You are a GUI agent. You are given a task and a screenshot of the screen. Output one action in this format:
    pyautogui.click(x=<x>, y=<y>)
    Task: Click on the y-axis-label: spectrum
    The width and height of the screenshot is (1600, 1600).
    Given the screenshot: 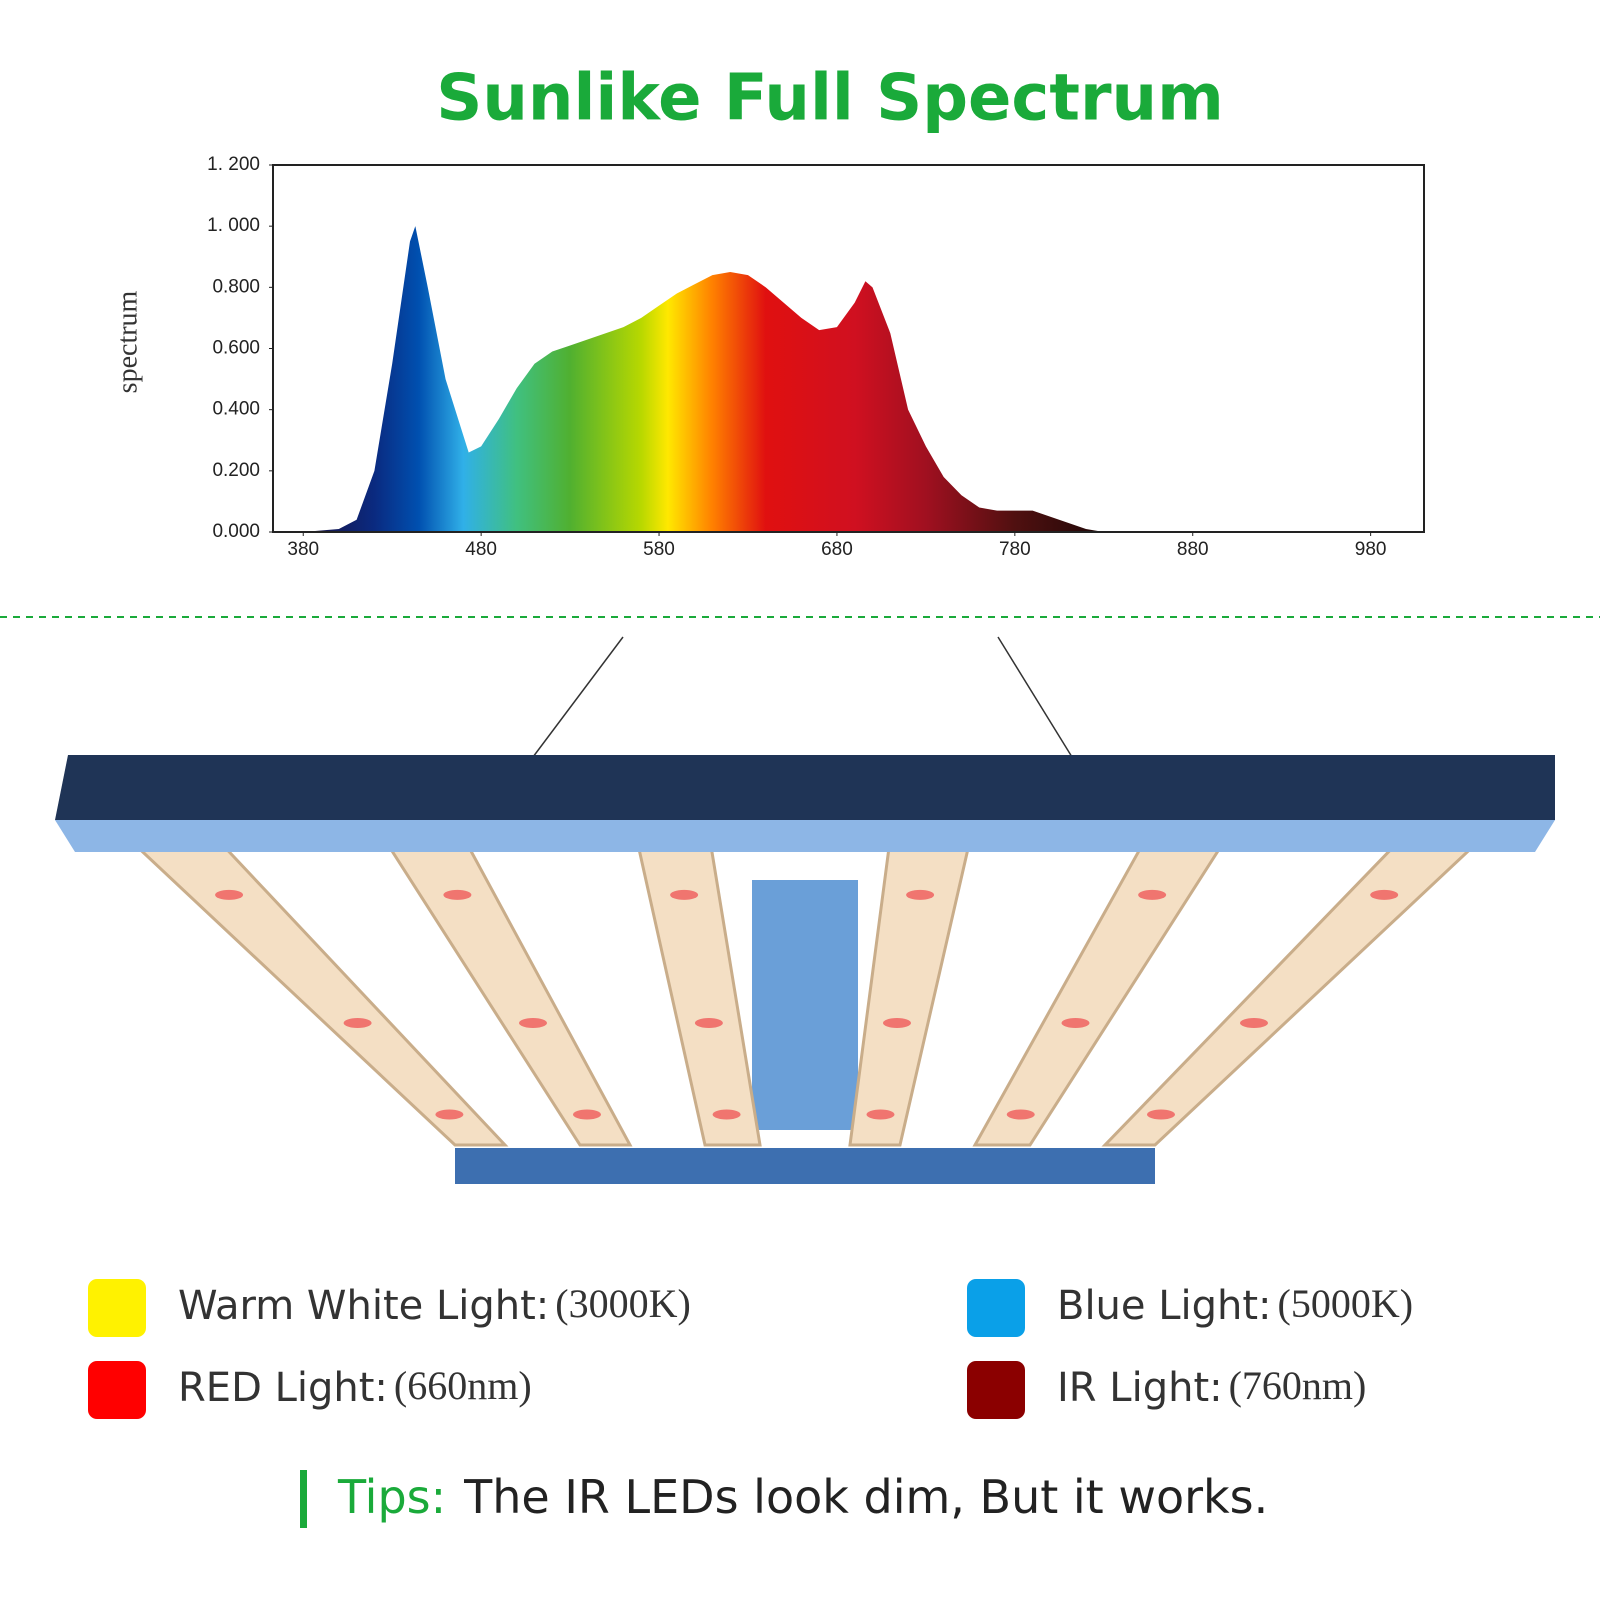 What is the action you would take?
    pyautogui.click(x=127, y=341)
    